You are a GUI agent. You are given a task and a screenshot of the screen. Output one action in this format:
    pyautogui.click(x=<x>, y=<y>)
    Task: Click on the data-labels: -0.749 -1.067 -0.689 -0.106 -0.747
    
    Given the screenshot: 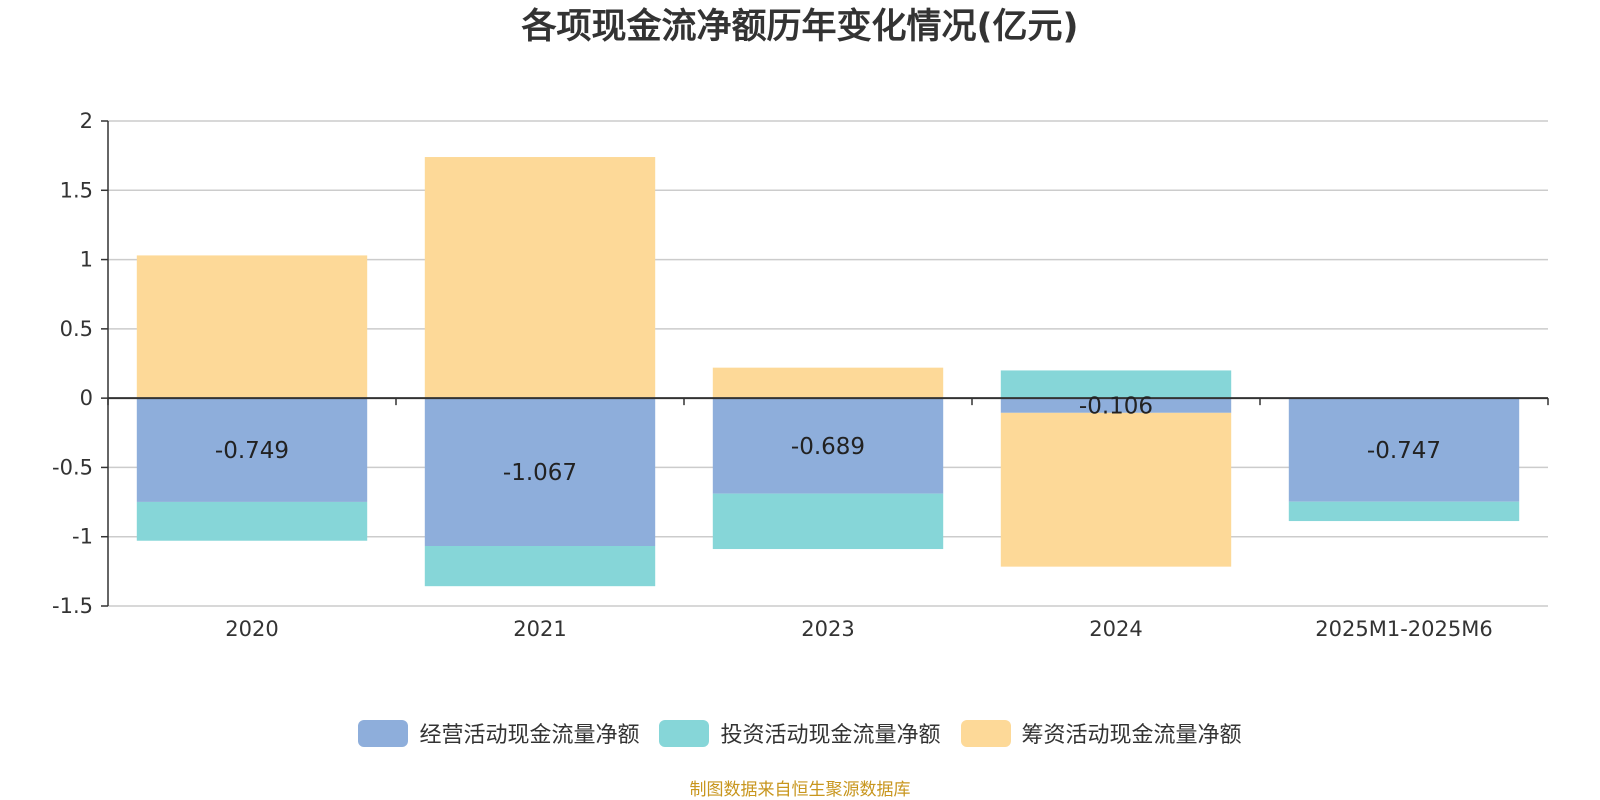 What is the action you would take?
    pyautogui.click(x=828, y=439)
    